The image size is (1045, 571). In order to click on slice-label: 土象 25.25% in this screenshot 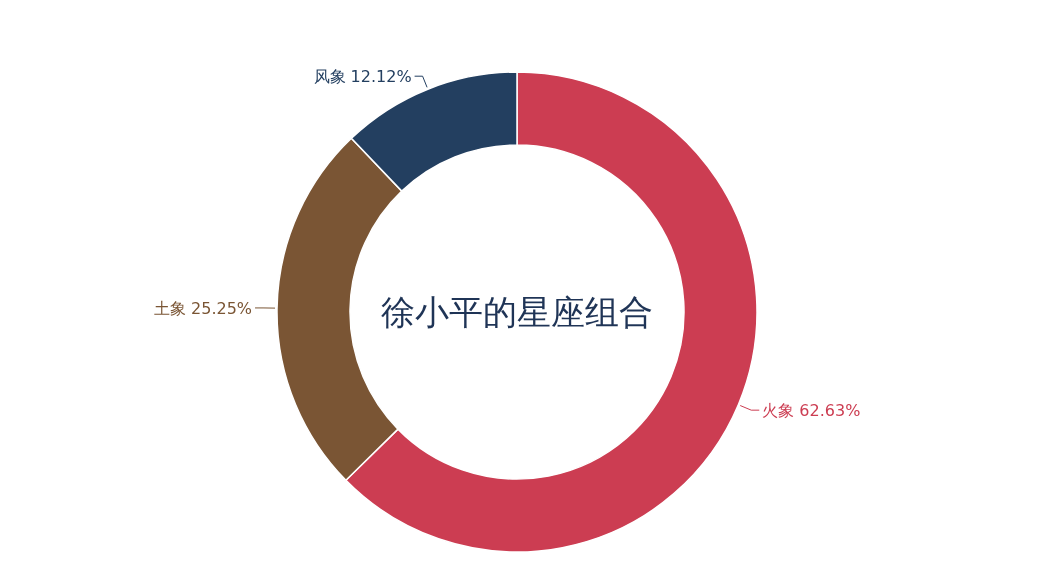, I will do `click(203, 308)`.